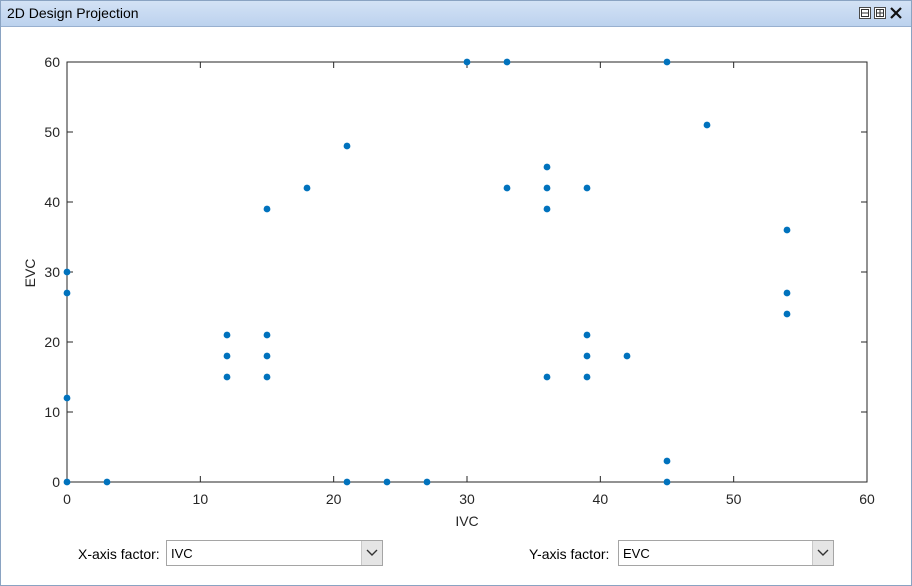  Describe the element at coordinates (456, 14) in the screenshot. I see `title-bar: 2D Design Projection` at that location.